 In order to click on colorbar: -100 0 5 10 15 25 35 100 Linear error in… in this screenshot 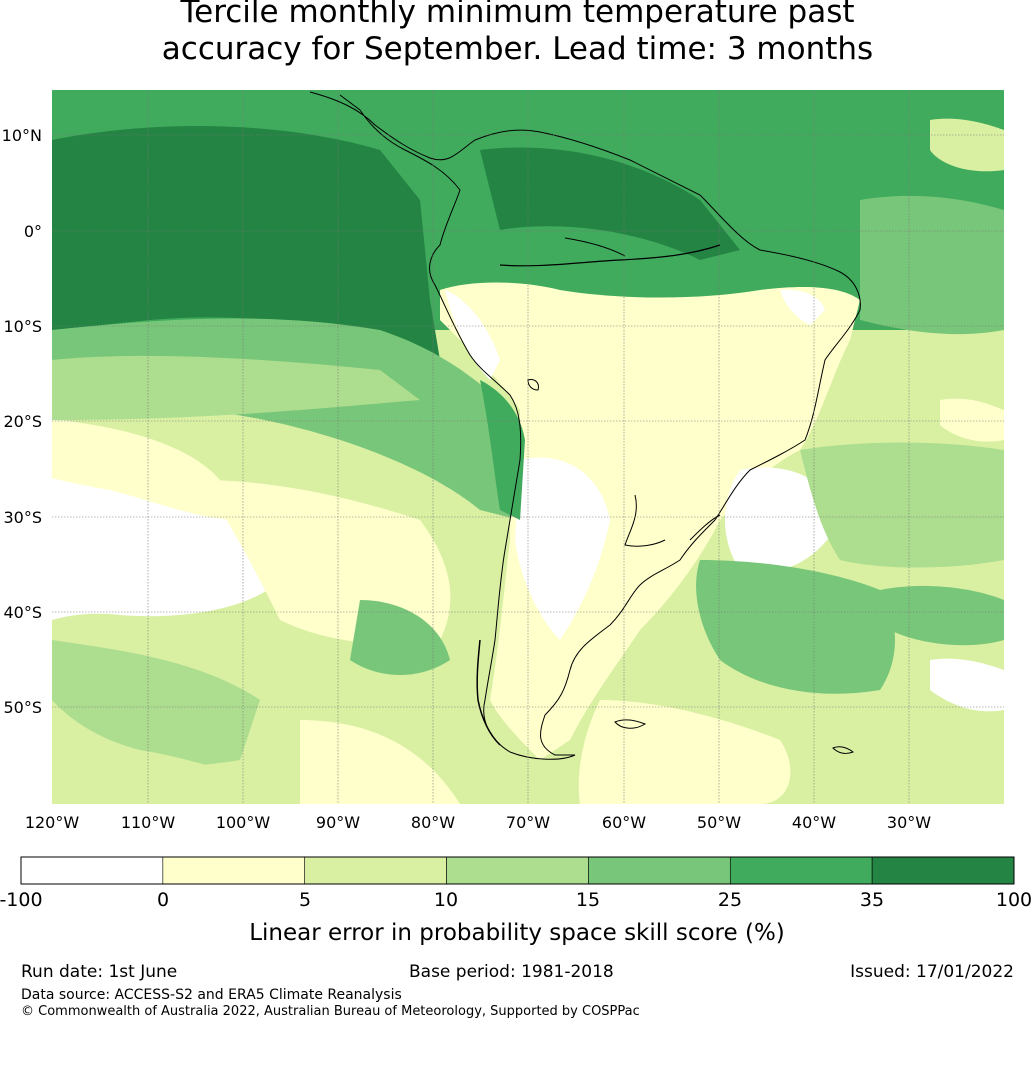, I will do `click(516, 901)`.